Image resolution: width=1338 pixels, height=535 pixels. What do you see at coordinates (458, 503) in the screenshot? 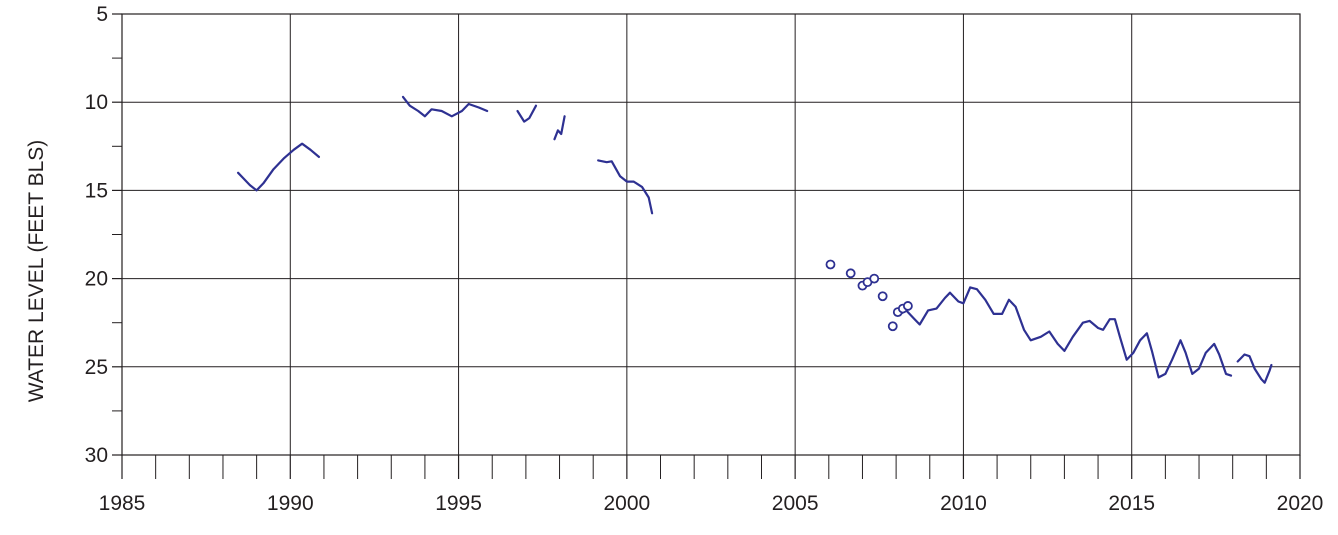
I see `x-tick-label: 1995` at bounding box center [458, 503].